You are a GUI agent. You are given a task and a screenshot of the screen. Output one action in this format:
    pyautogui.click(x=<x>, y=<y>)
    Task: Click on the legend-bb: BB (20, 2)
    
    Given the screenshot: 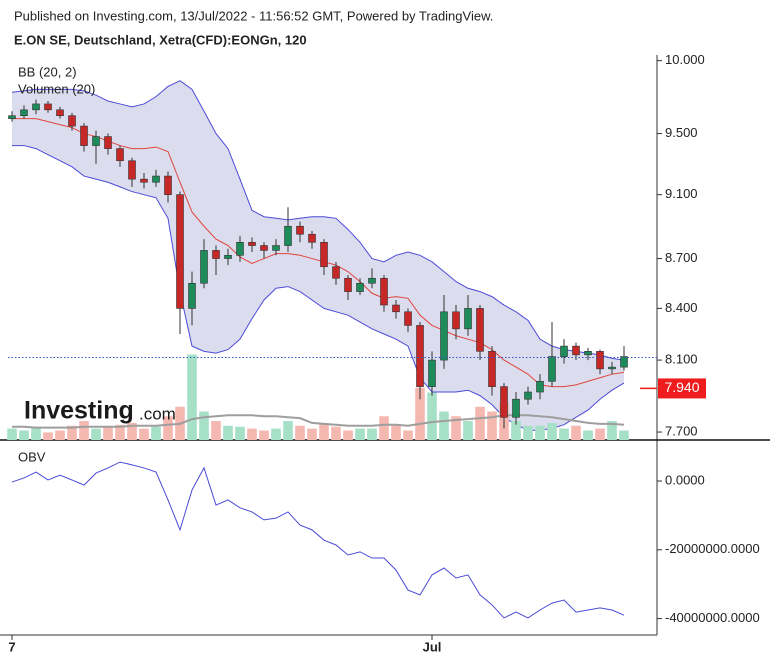 What is the action you would take?
    pyautogui.click(x=47, y=71)
    